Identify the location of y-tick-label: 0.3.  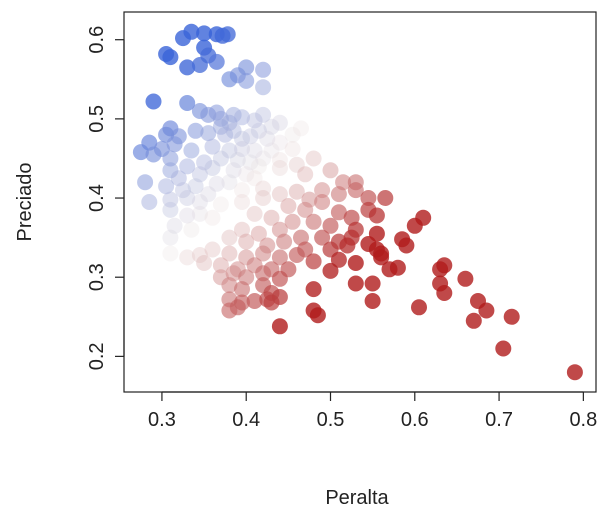
(97, 277).